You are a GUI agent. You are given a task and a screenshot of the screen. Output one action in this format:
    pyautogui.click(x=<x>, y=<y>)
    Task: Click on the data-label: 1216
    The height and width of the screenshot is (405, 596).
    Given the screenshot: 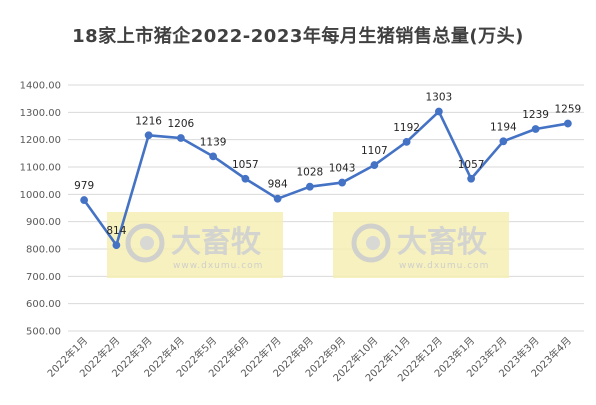 What is the action you would take?
    pyautogui.click(x=148, y=121)
    